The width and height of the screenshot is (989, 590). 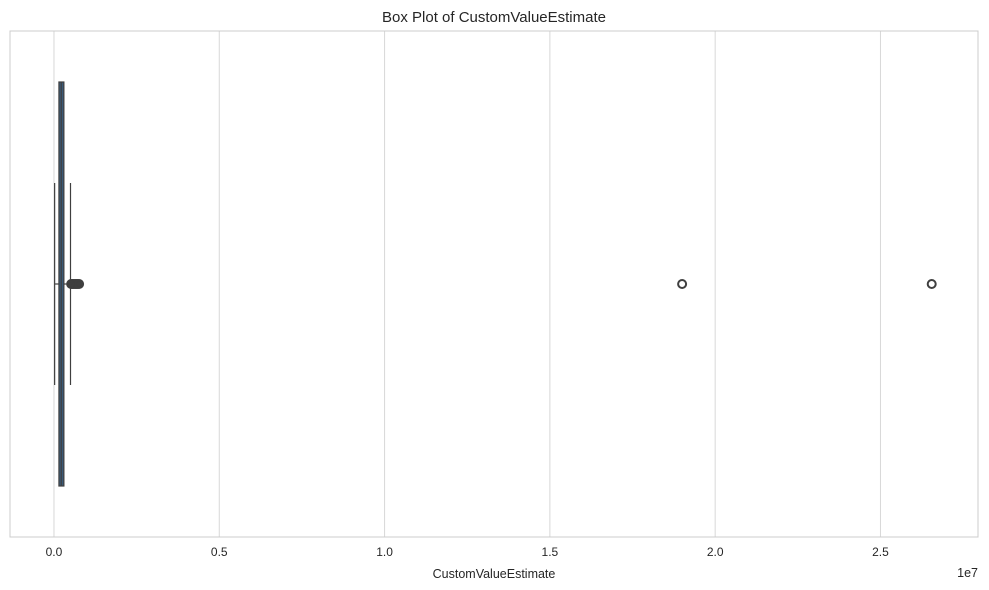 What do you see at coordinates (550, 552) in the screenshot?
I see `x-tick-label: 1.5` at bounding box center [550, 552].